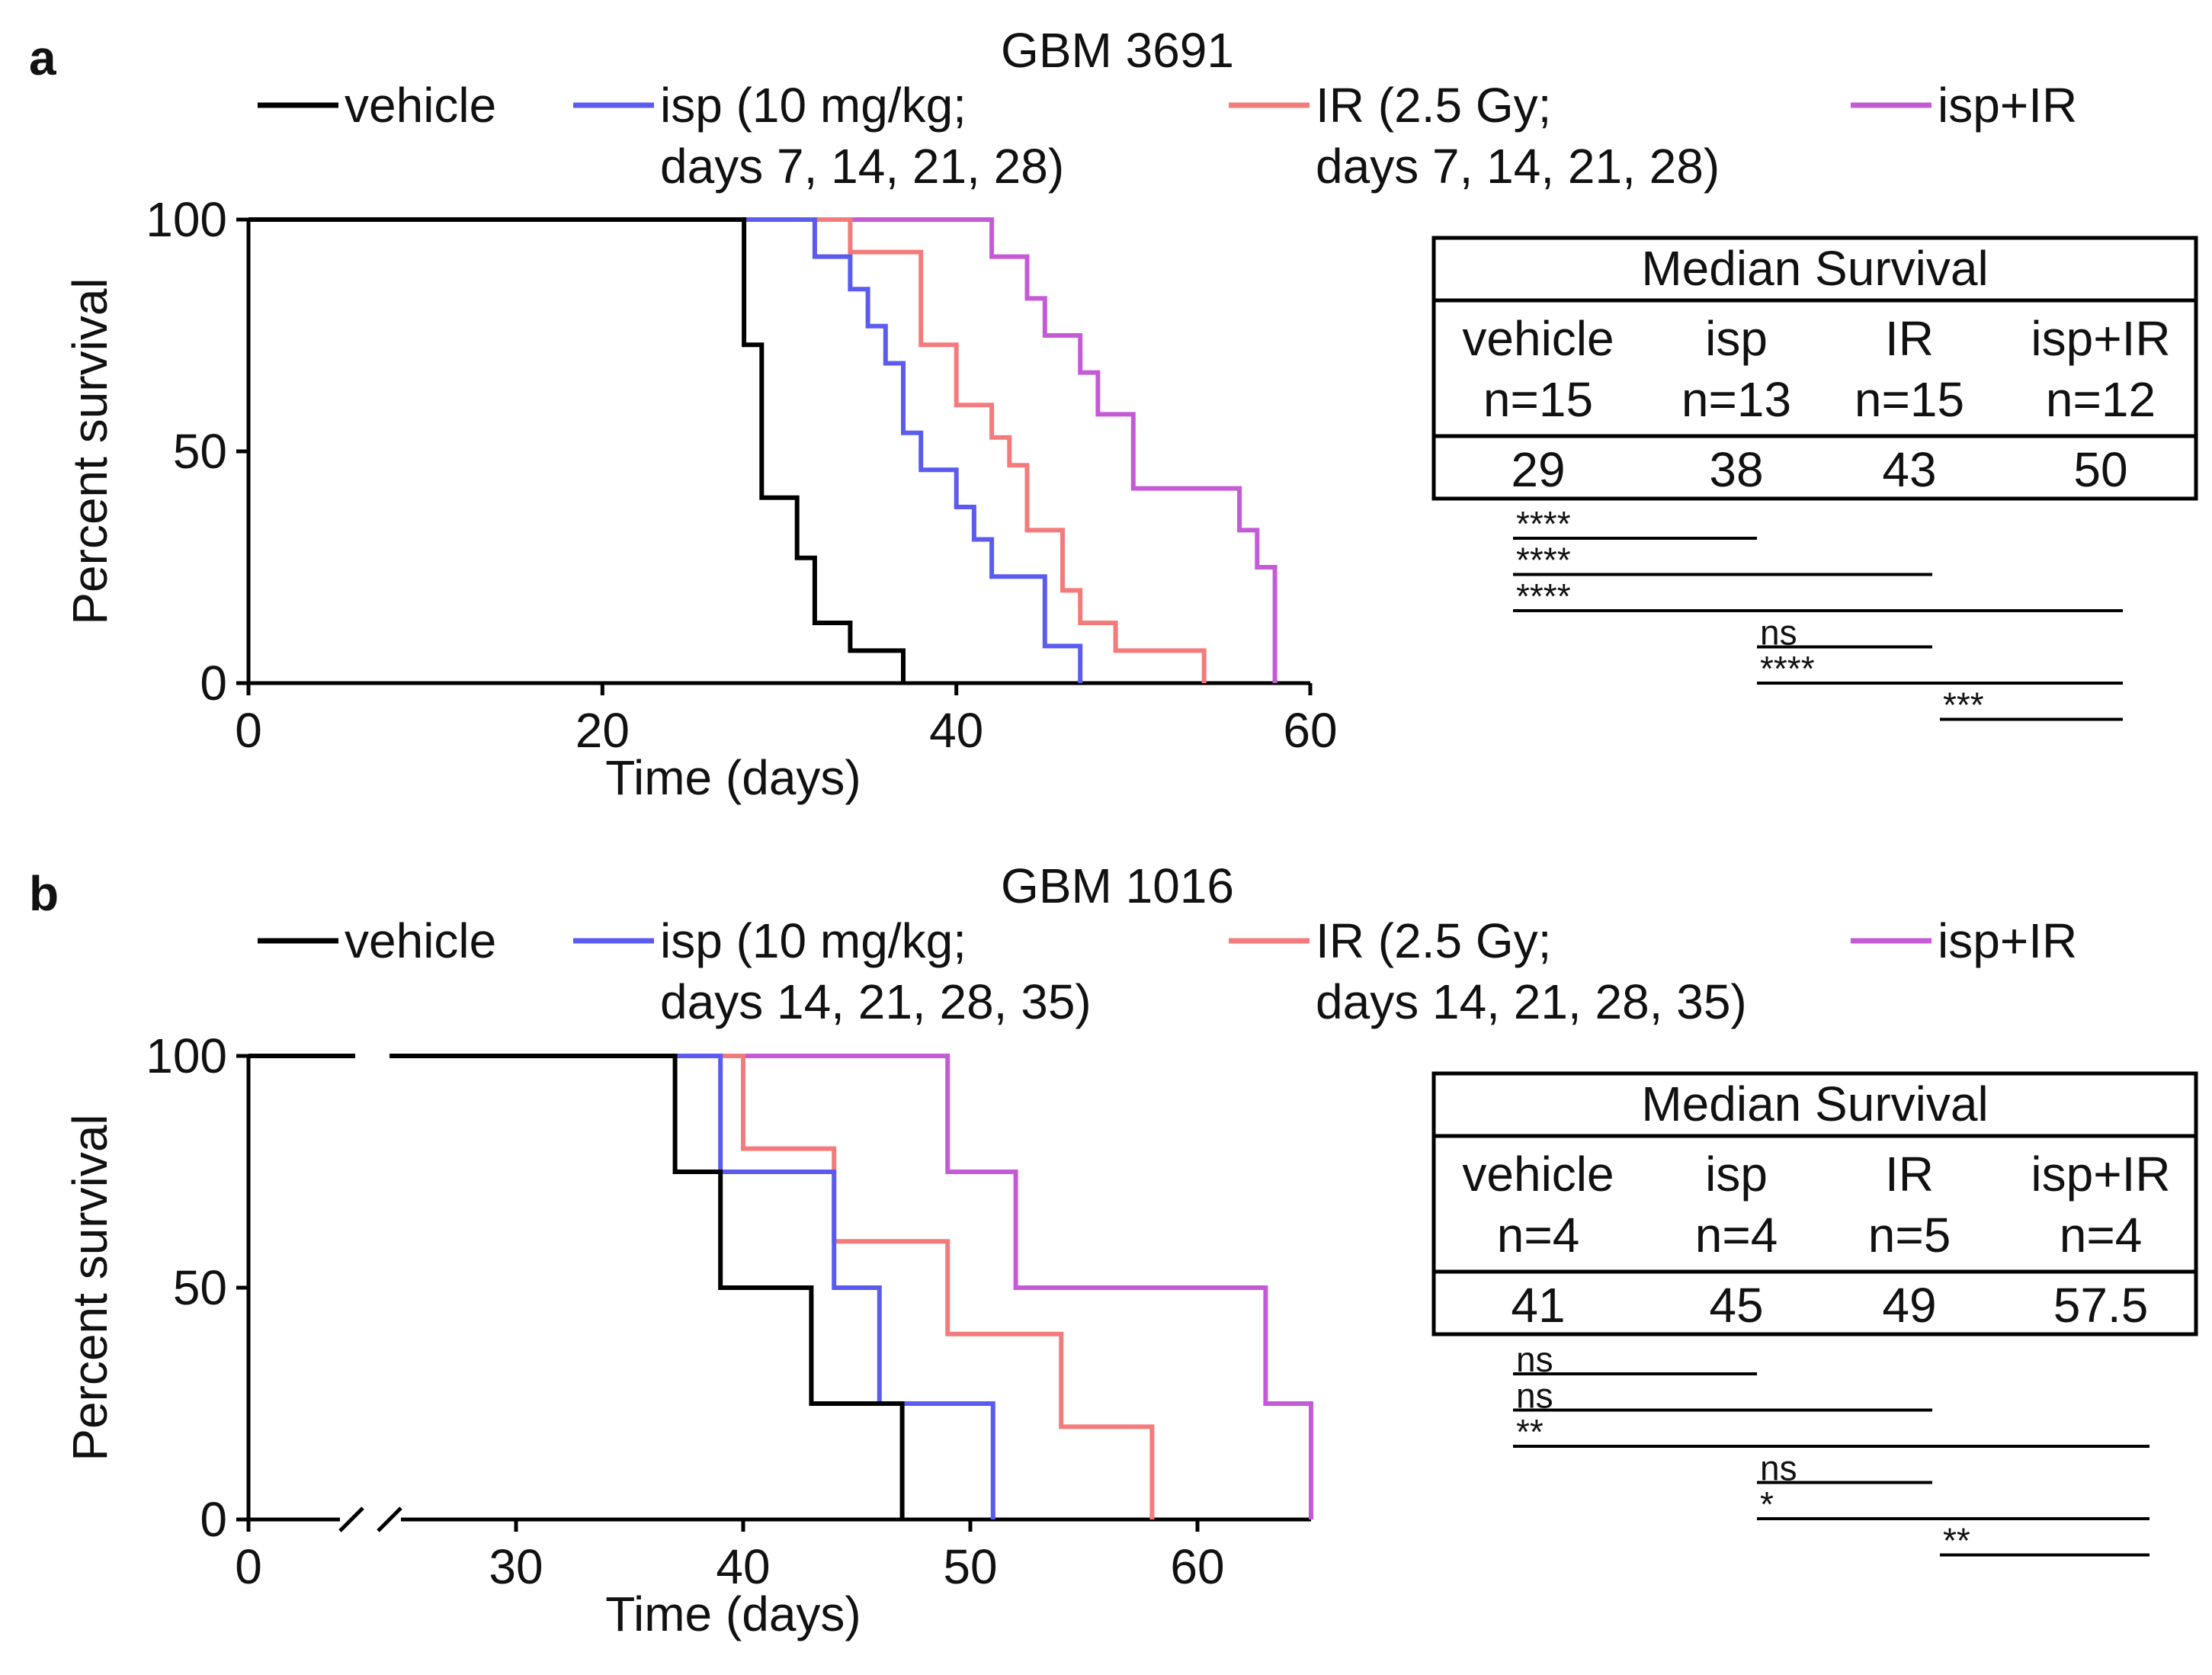 This screenshot has height=1675, width=2212. I want to click on table-median-value: 49, so click(1909, 1305).